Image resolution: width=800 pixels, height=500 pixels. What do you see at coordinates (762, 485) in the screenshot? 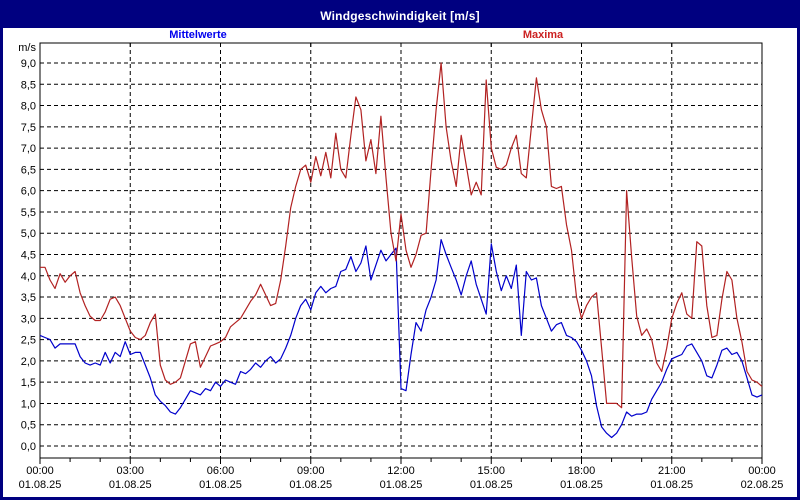
I see `x-tick-date-label: 02.08.25` at bounding box center [762, 485].